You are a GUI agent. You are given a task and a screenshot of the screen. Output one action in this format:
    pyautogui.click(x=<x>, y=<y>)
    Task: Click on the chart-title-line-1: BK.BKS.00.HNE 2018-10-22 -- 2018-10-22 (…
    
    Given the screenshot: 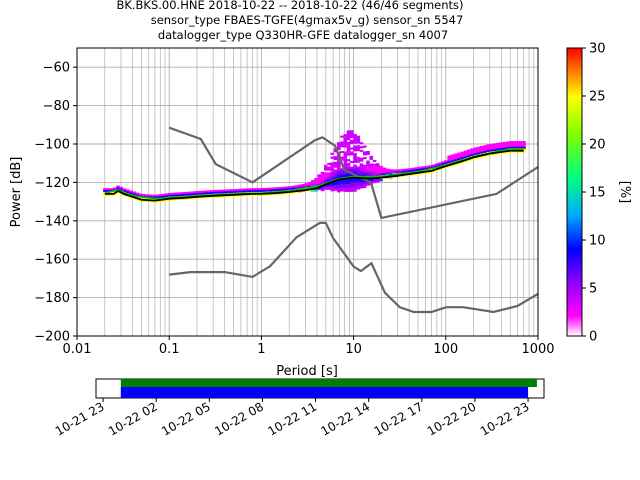 What is the action you would take?
    pyautogui.click(x=289, y=6)
    